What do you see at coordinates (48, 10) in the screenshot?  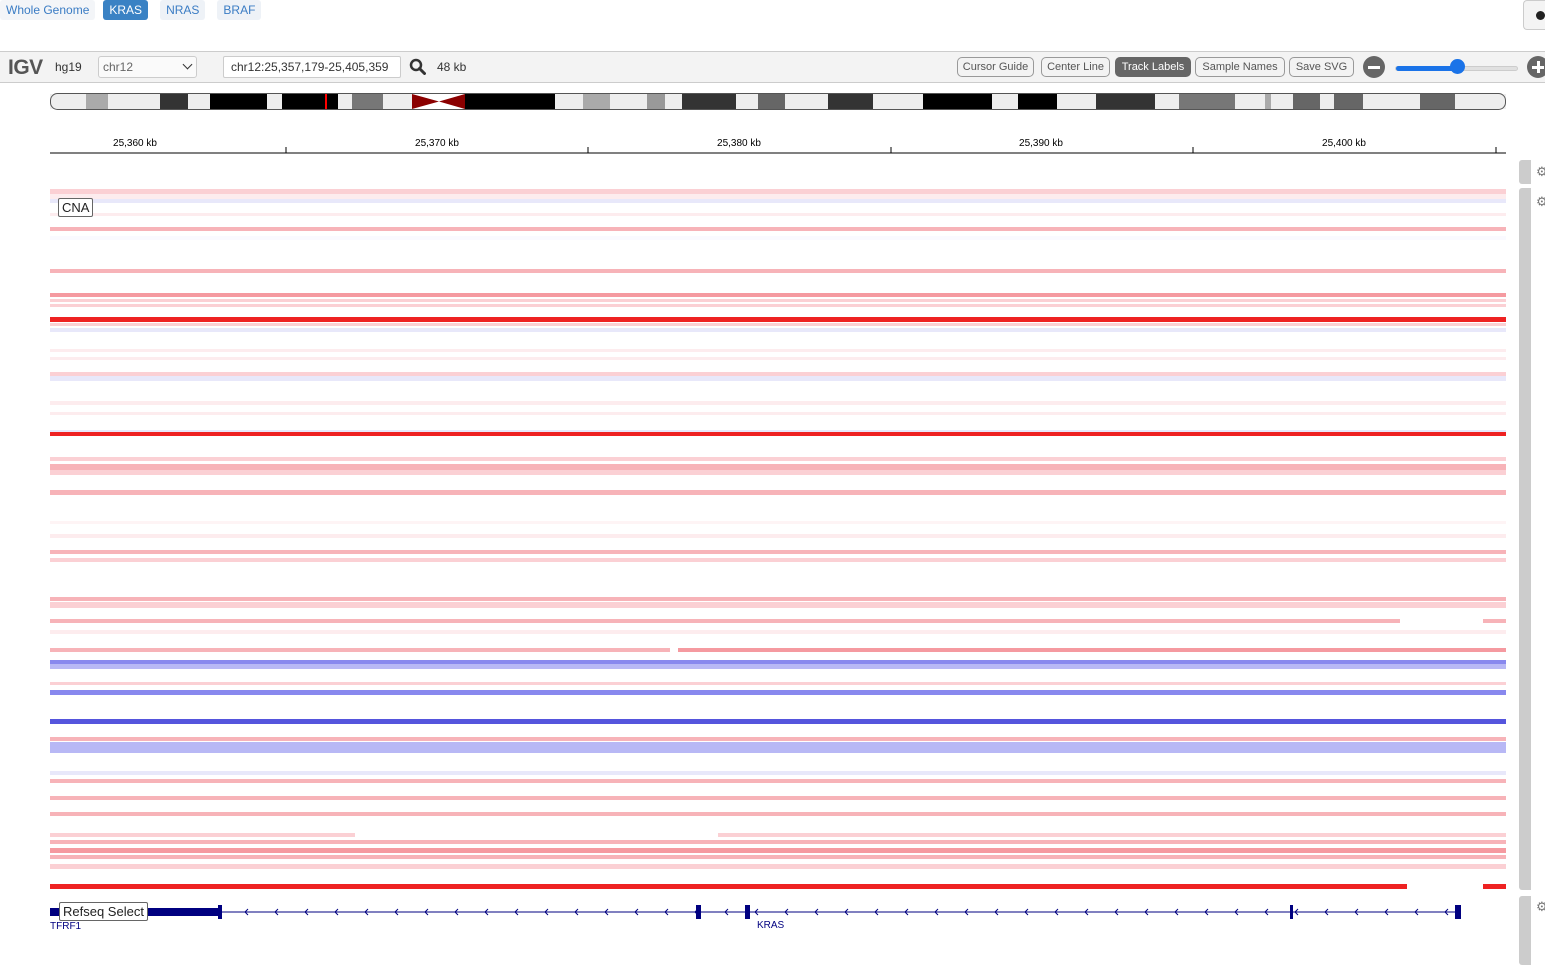 I see `gene-button-whole-genome: Whole Genome` at bounding box center [48, 10].